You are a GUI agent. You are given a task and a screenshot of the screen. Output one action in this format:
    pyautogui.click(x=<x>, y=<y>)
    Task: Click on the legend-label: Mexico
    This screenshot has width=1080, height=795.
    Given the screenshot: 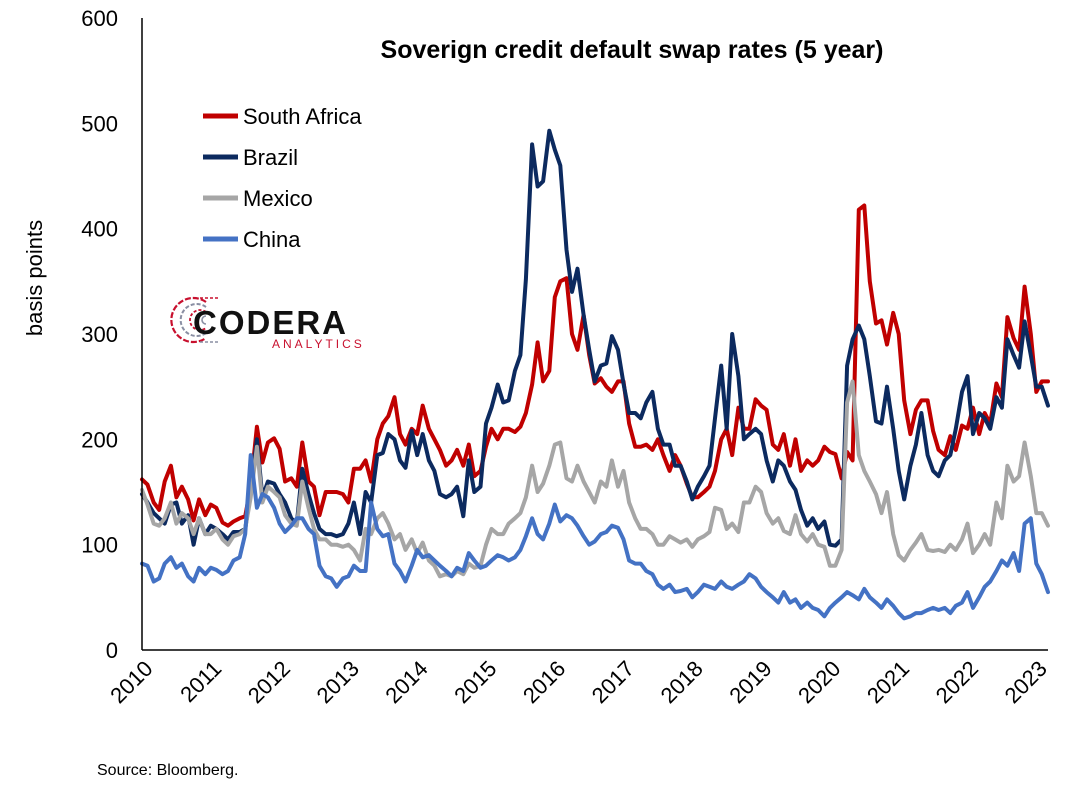 What is the action you would take?
    pyautogui.click(x=278, y=198)
    